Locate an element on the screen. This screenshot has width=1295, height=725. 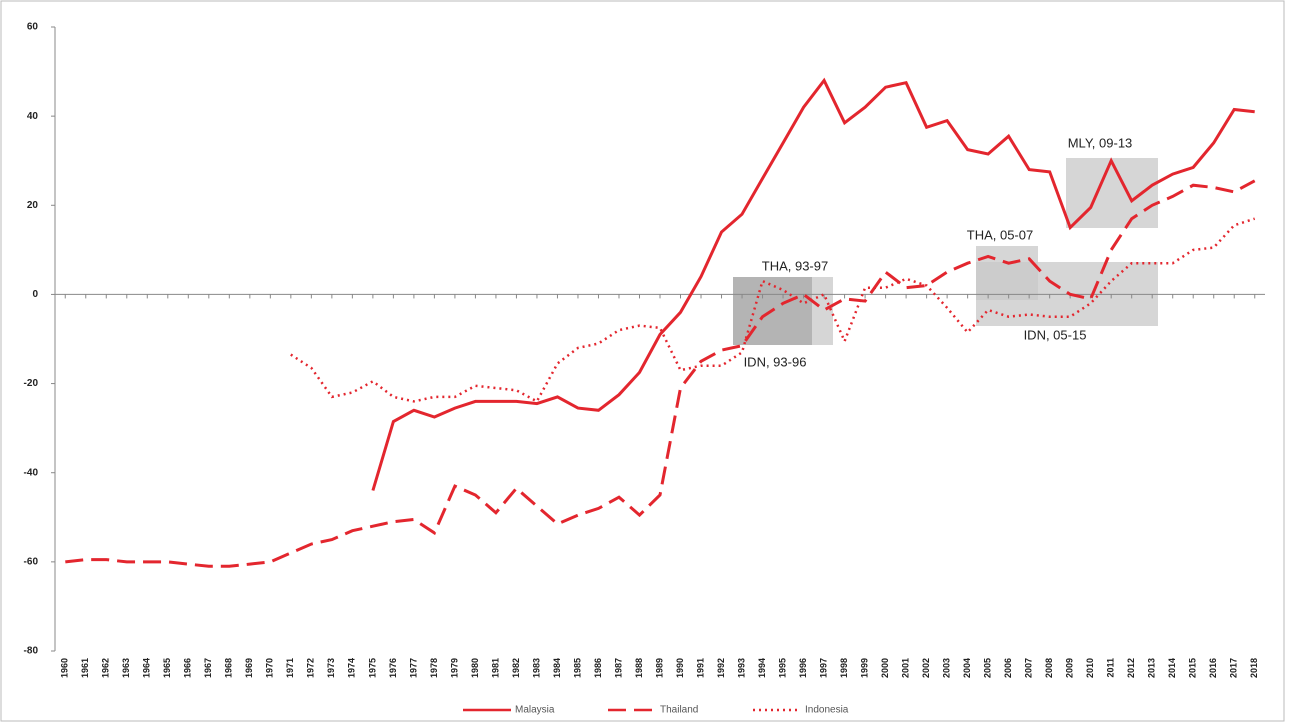
x-tick-label: 1986 is located at coordinates (598, 668).